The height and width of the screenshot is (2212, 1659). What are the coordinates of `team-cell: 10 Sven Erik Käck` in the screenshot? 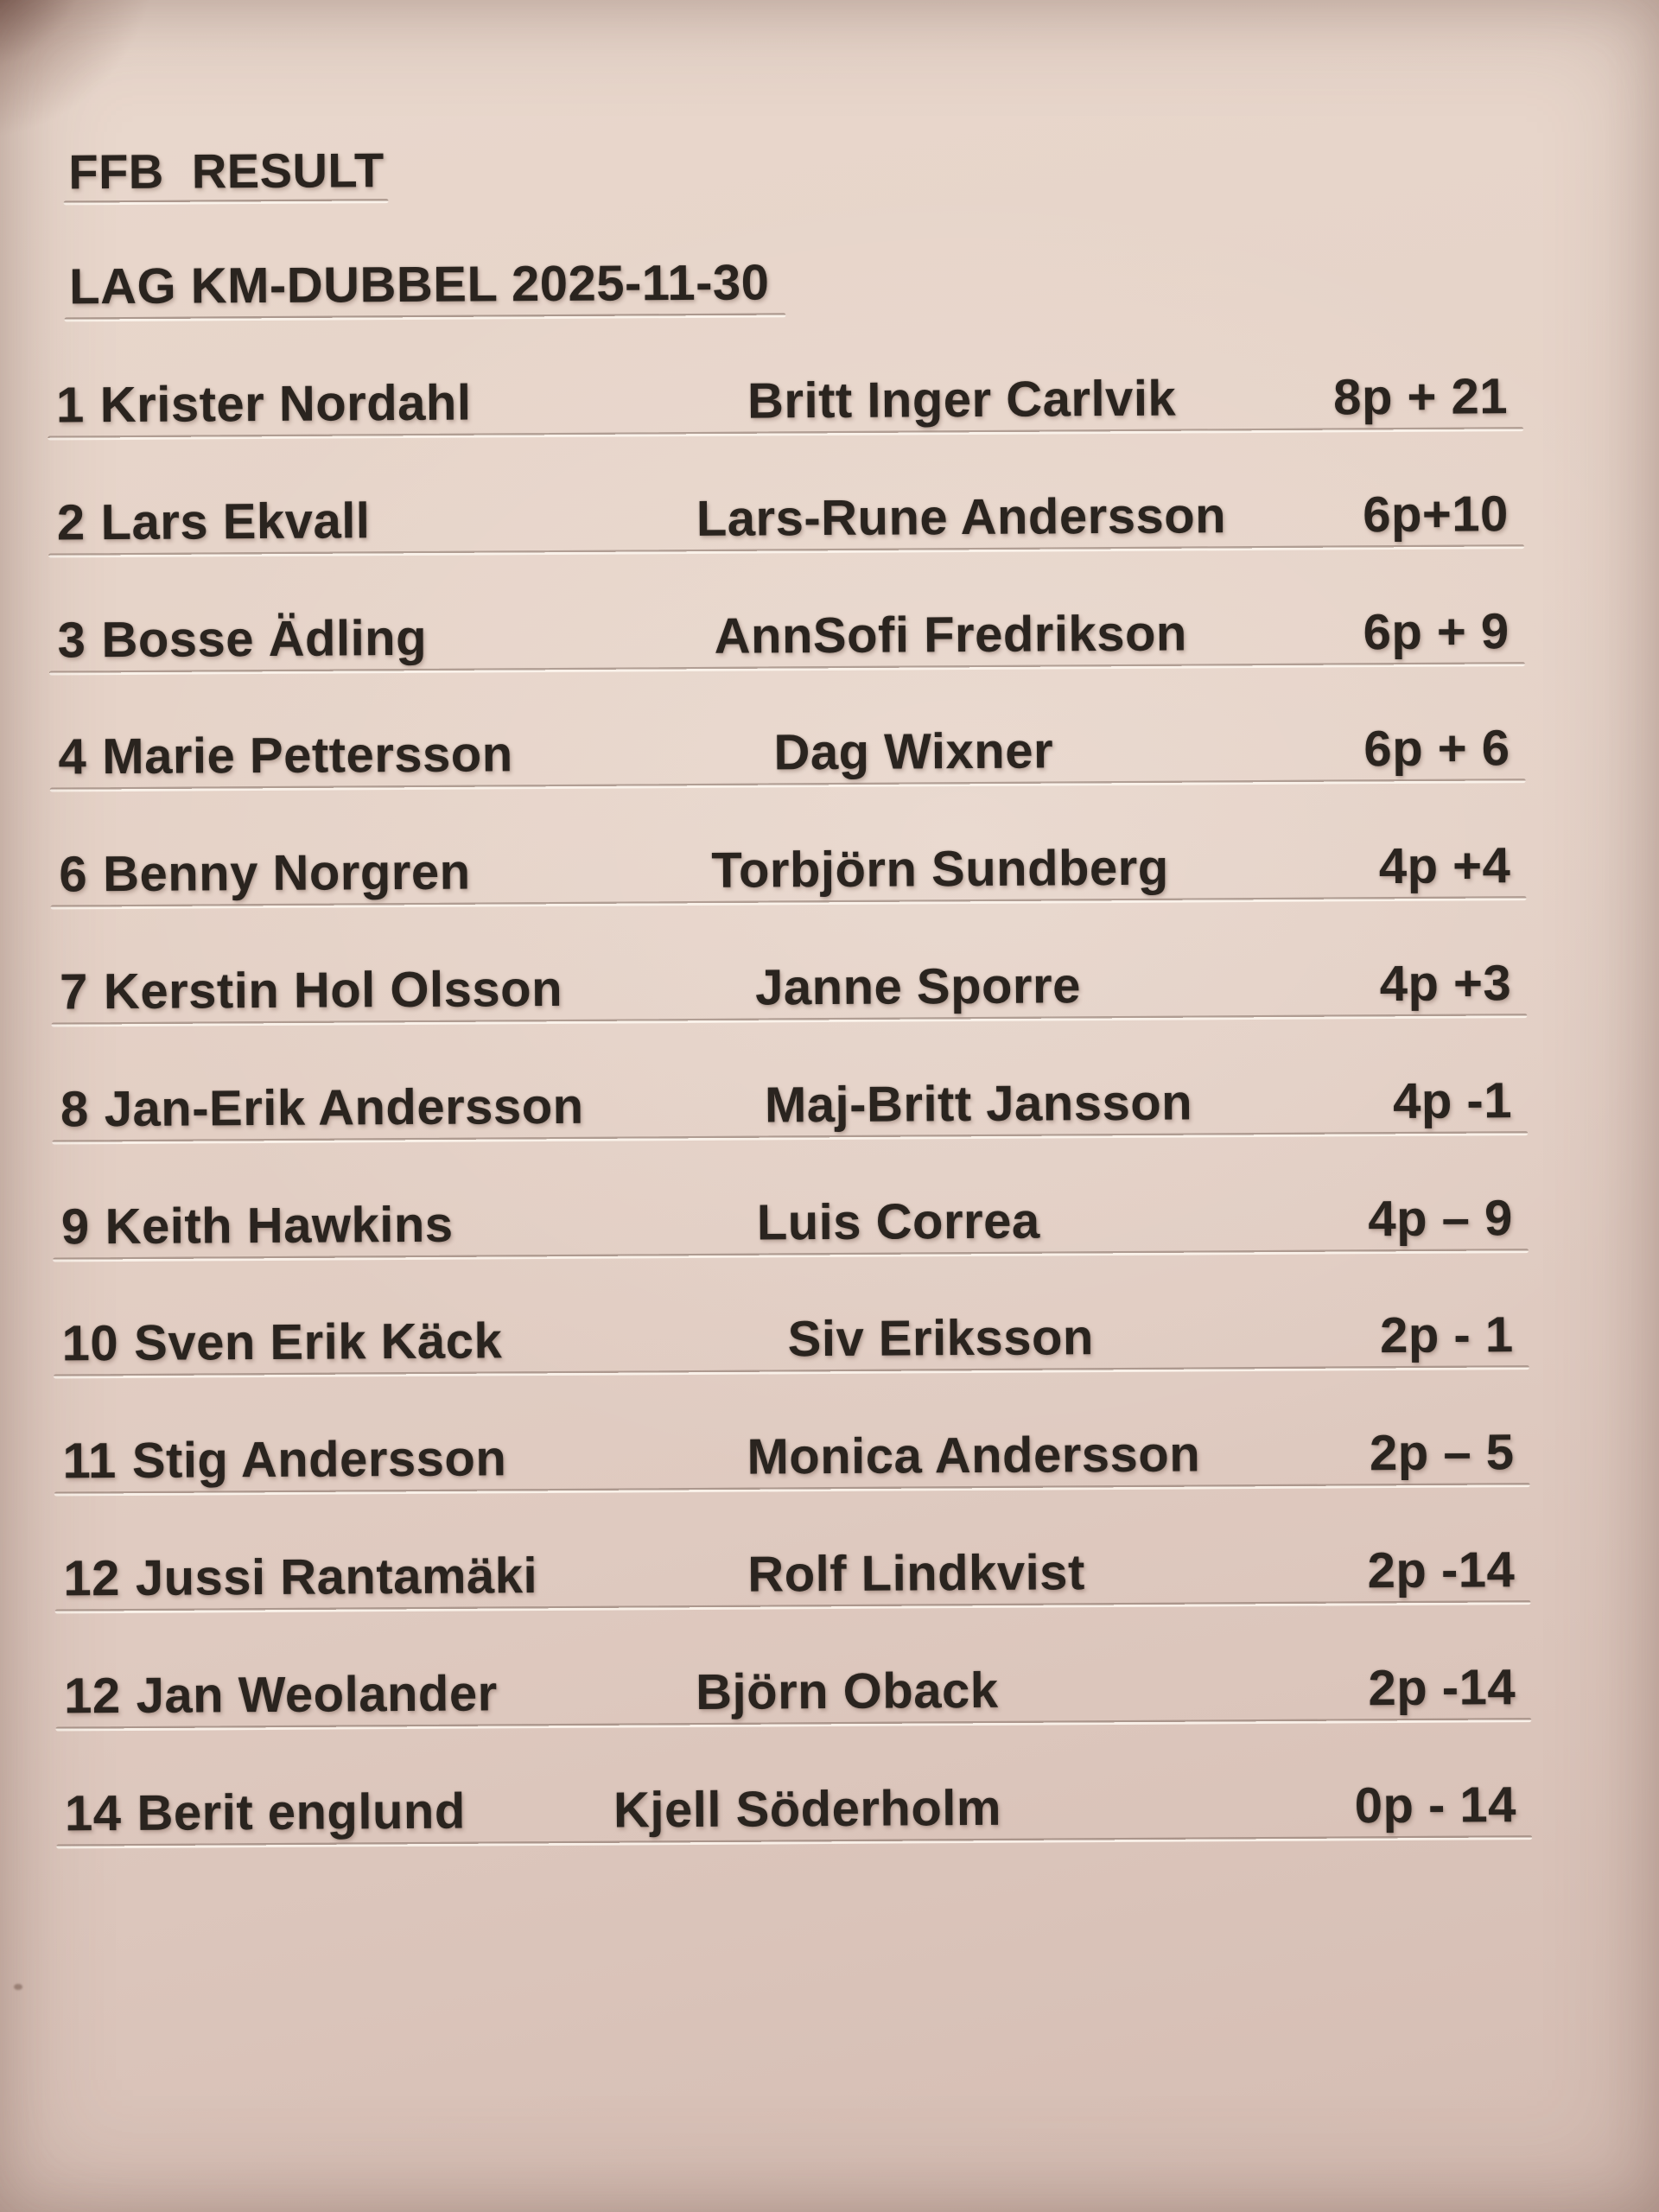 It's located at (424, 1342).